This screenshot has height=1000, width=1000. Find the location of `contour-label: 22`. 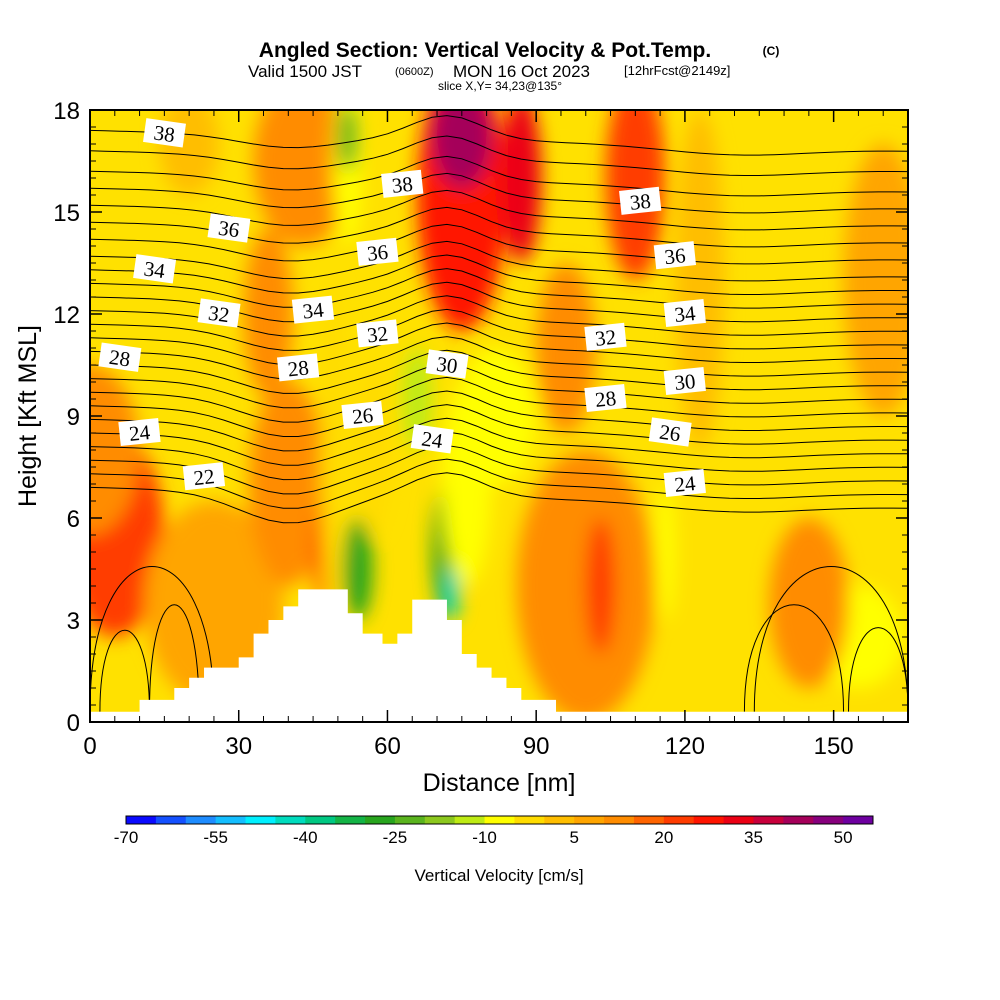

contour-label: 22 is located at coordinates (204, 476).